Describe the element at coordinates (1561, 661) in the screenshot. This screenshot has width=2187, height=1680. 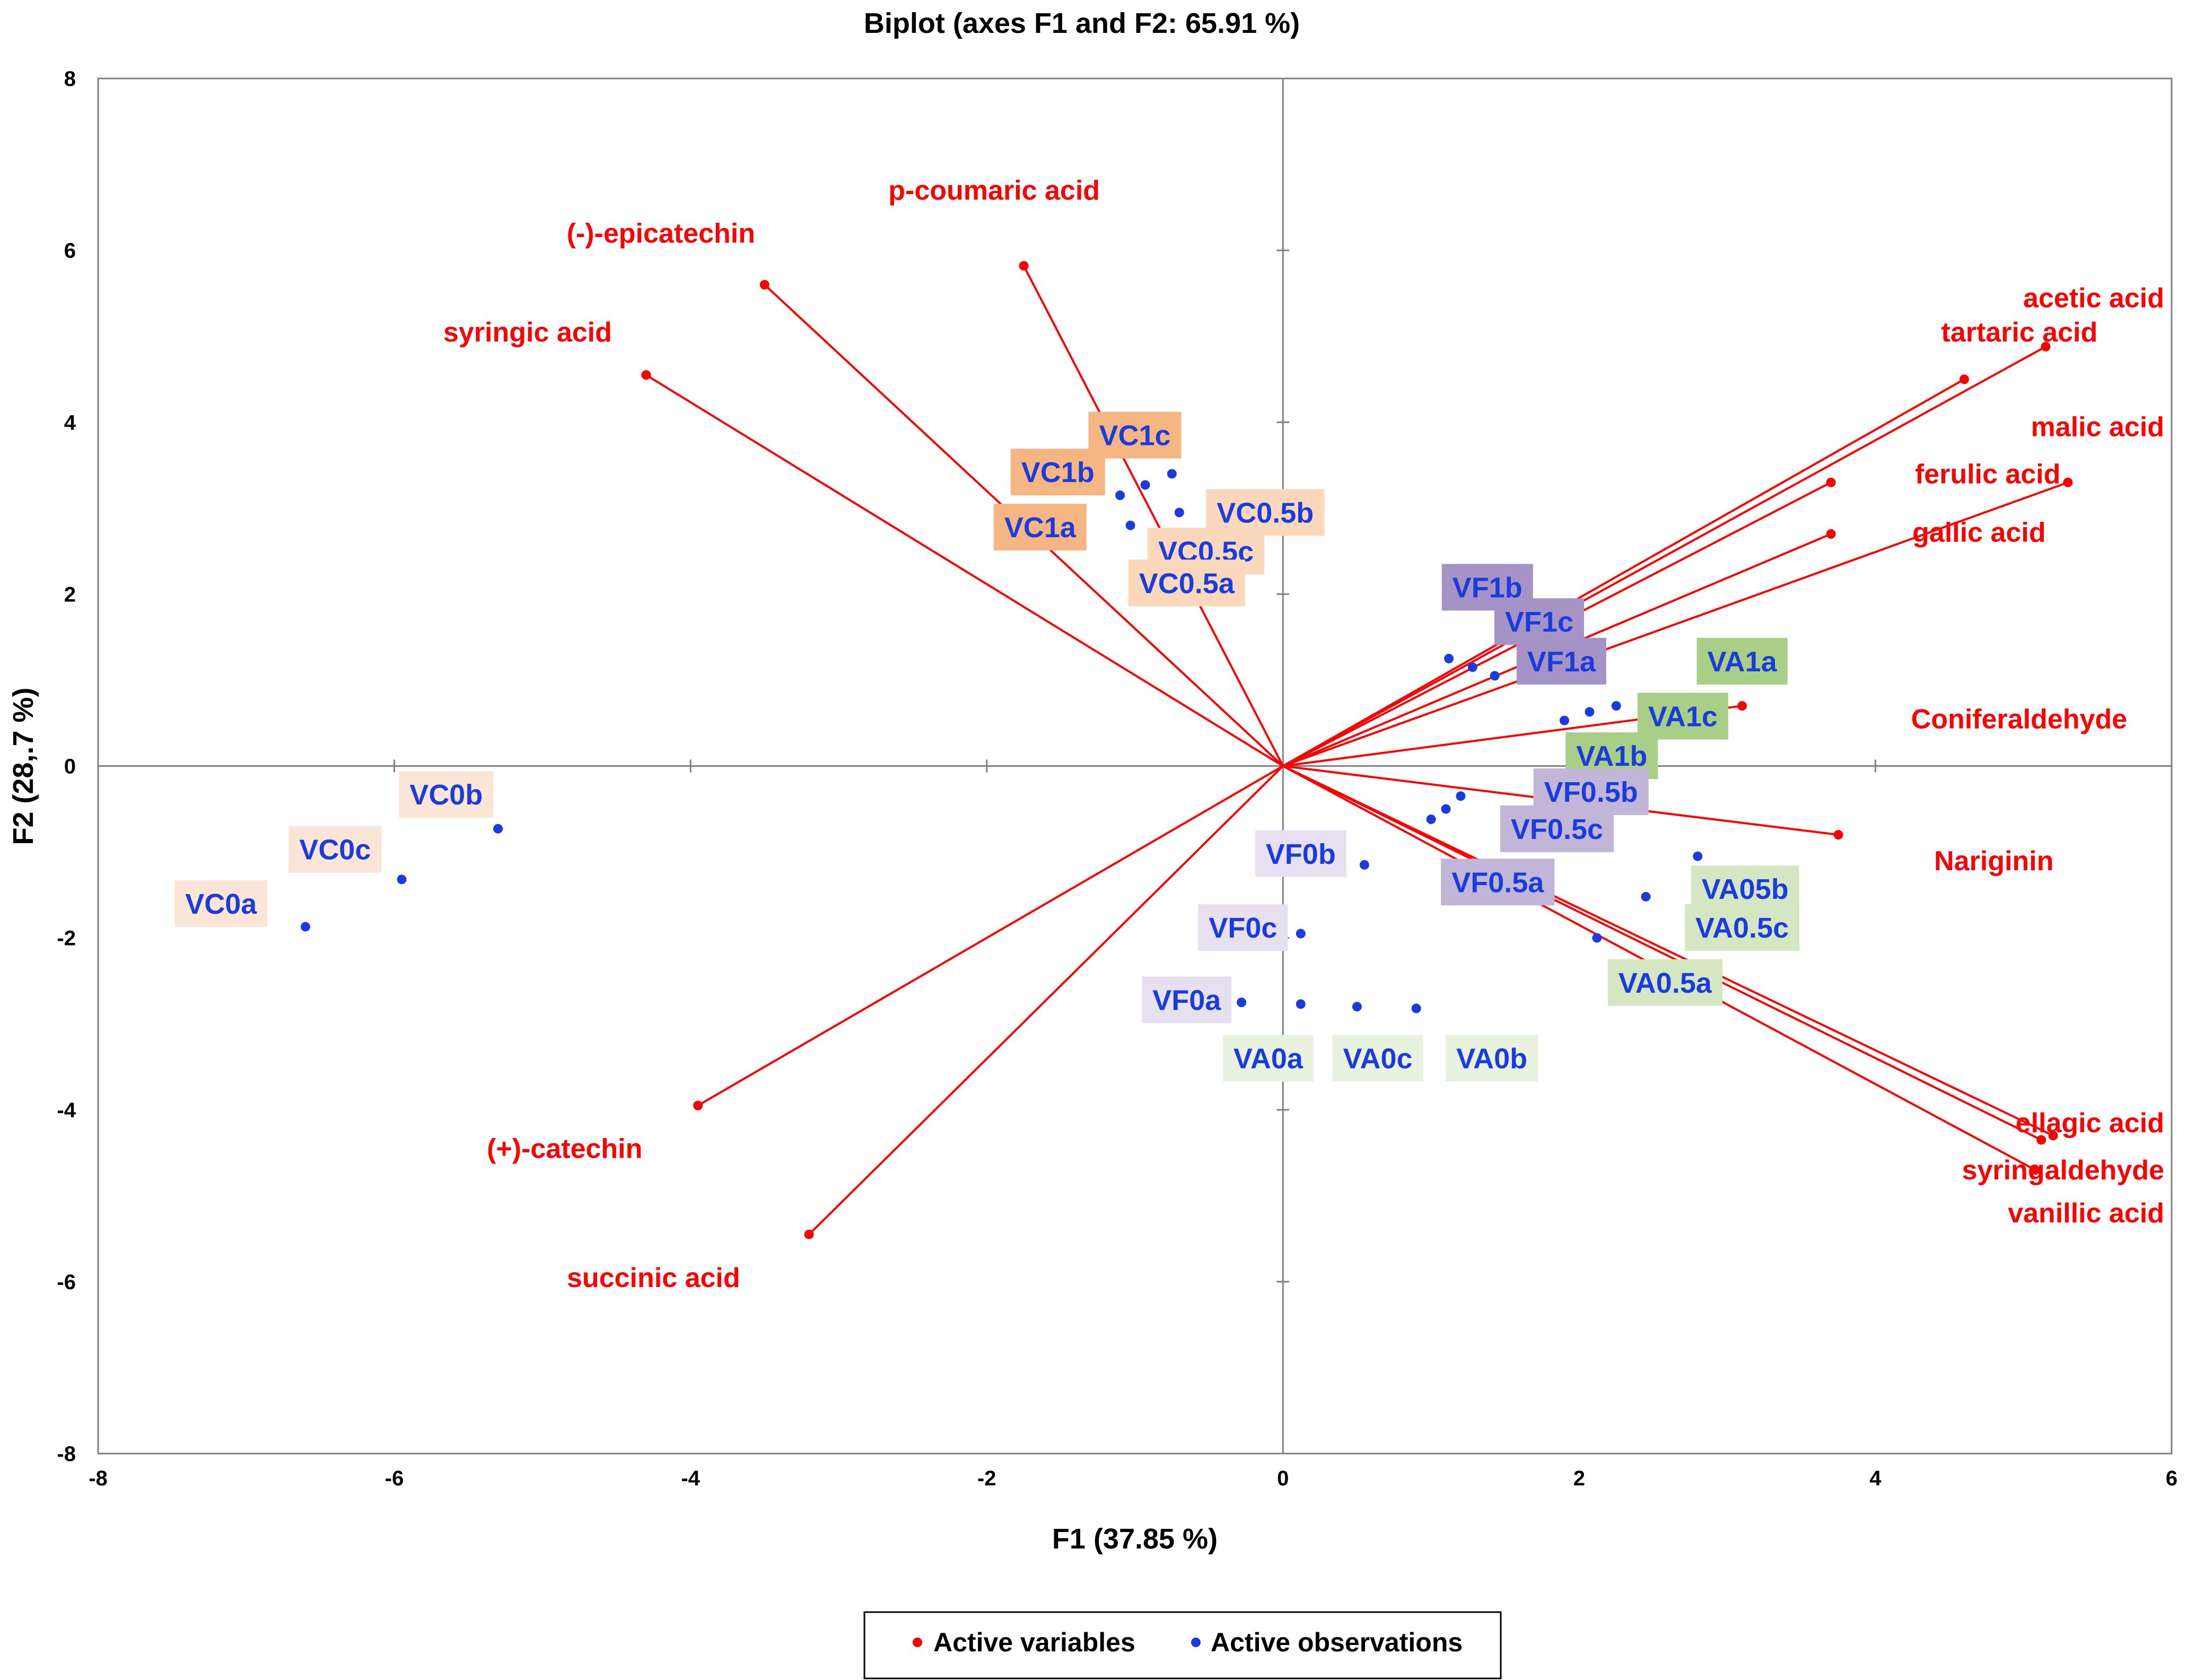
I see `observation-label-bg-vf1a` at that location.